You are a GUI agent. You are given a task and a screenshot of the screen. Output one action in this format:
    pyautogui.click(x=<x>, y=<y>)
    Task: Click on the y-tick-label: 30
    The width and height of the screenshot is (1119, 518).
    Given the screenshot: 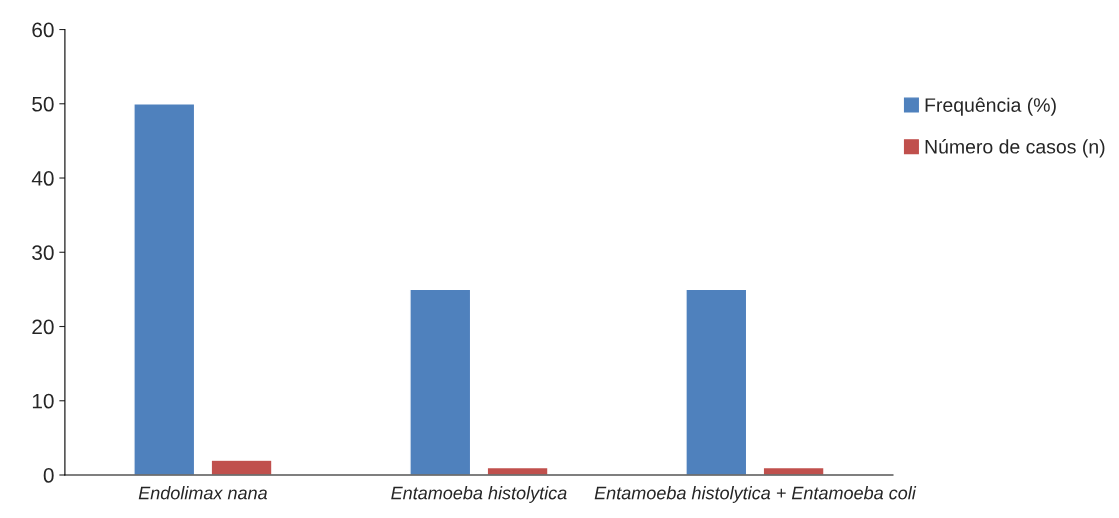 What is the action you would take?
    pyautogui.click(x=43, y=253)
    